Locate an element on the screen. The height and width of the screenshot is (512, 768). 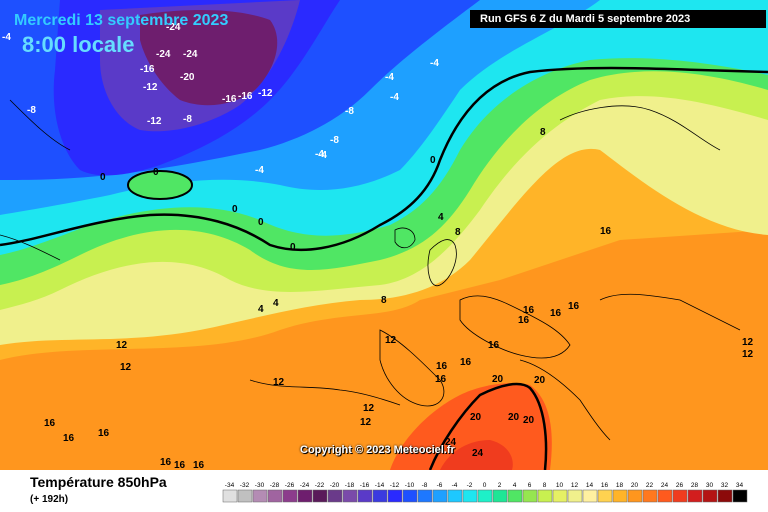
forecast-time: 8:00 locale is located at coordinates (78, 44).